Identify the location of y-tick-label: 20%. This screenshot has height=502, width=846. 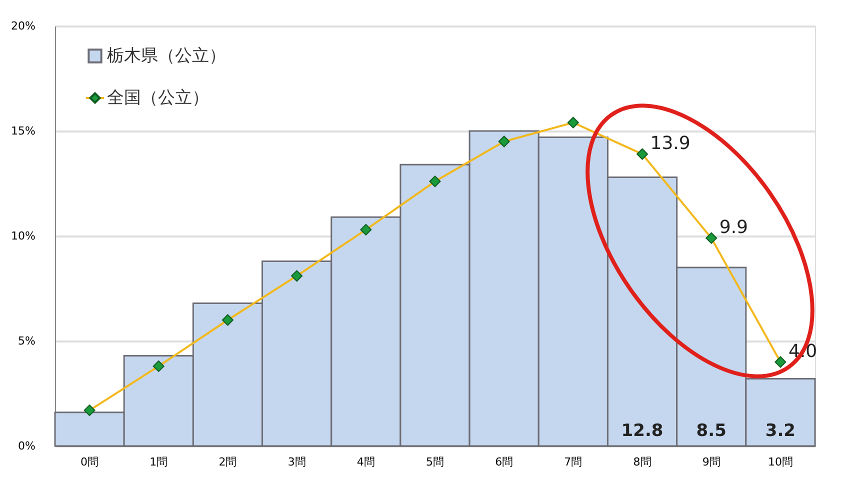
(23, 26).